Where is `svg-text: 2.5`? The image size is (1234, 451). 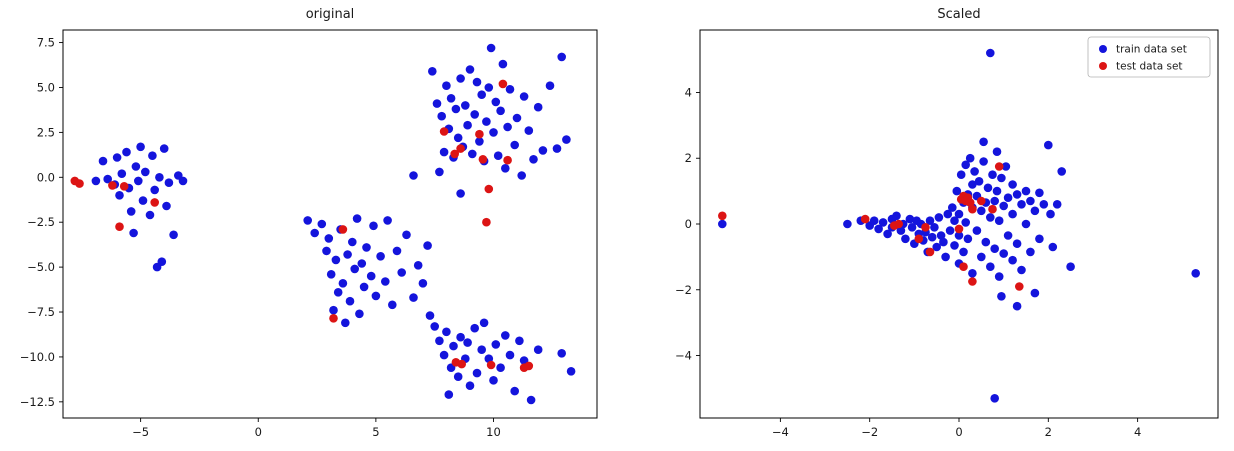 svg-text: 2.5 is located at coordinates (46, 132).